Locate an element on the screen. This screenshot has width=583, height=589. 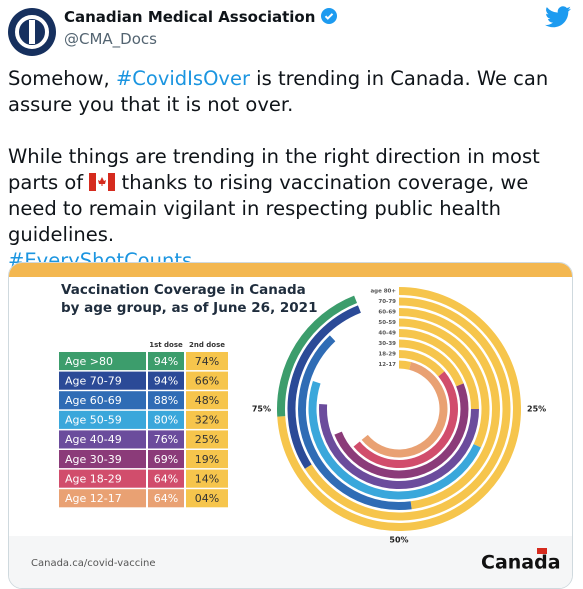
wordmark: Canada is located at coordinates (521, 563).